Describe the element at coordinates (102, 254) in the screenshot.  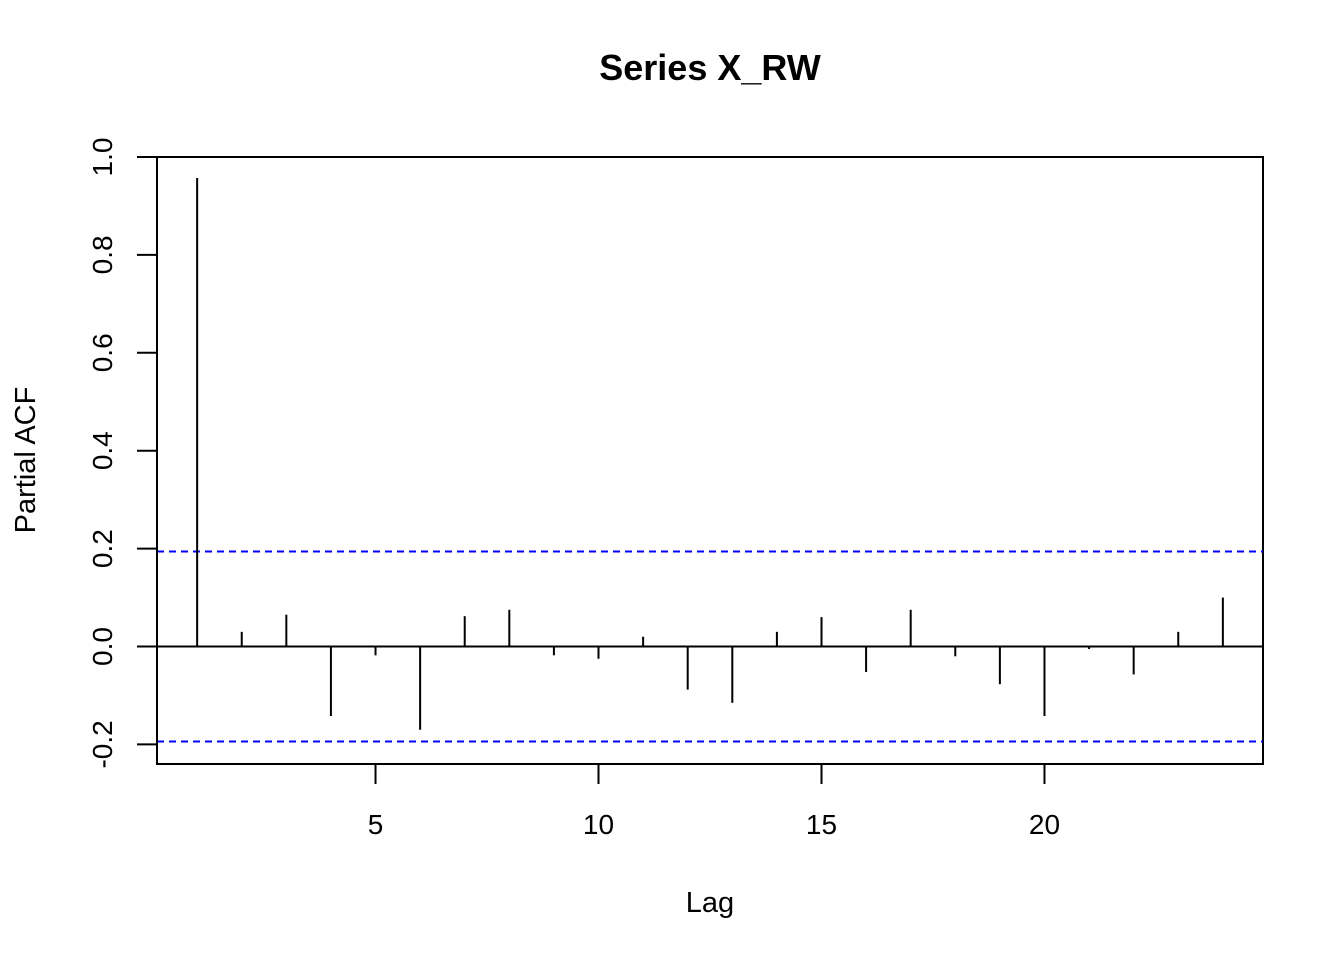
I see `y-tick-label-5: 0.8` at that location.